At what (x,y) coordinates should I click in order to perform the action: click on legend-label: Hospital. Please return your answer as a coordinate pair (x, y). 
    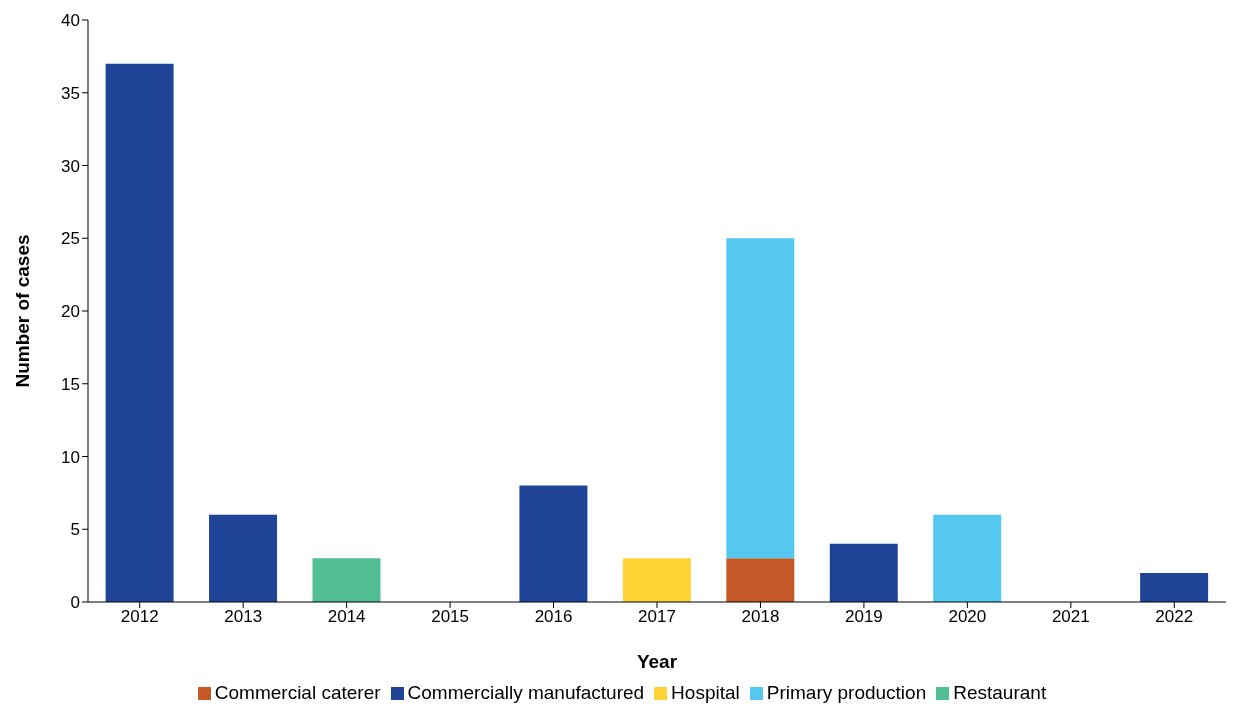
    Looking at the image, I should click on (705, 692).